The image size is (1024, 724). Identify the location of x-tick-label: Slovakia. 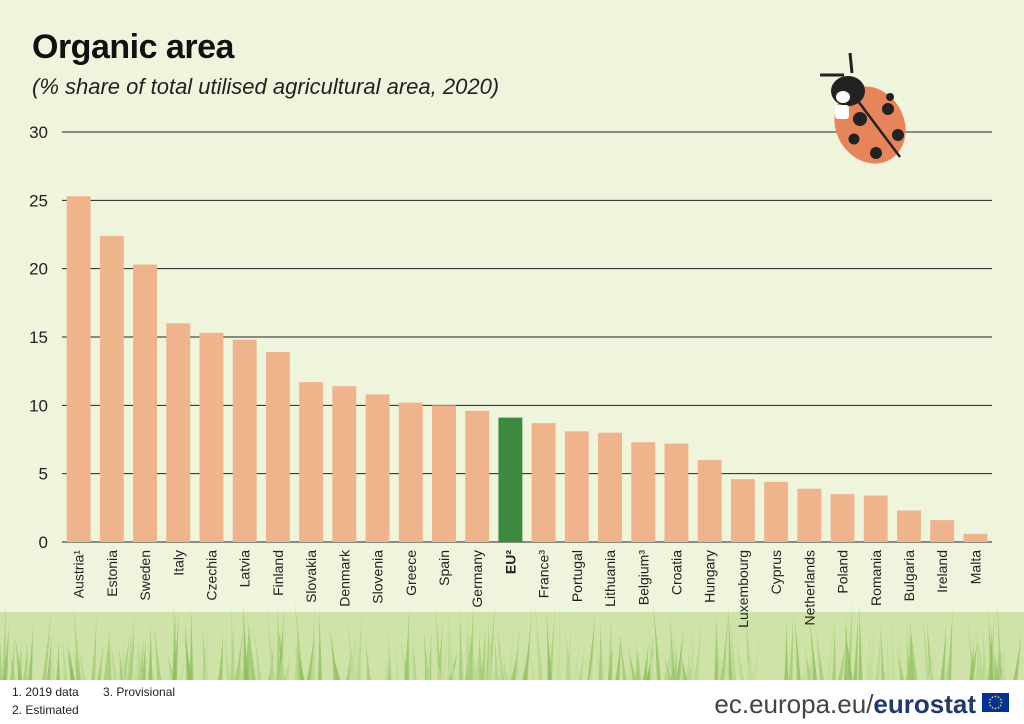
(311, 576).